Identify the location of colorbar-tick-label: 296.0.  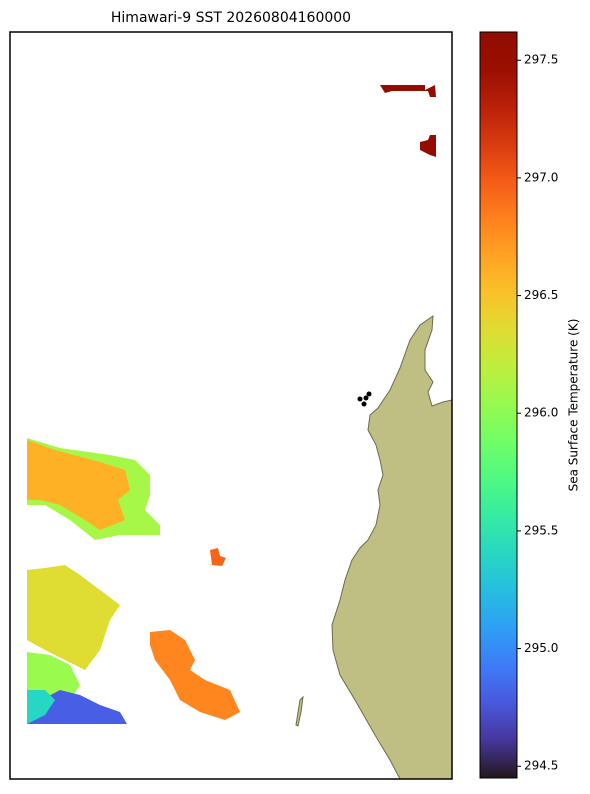
(541, 413).